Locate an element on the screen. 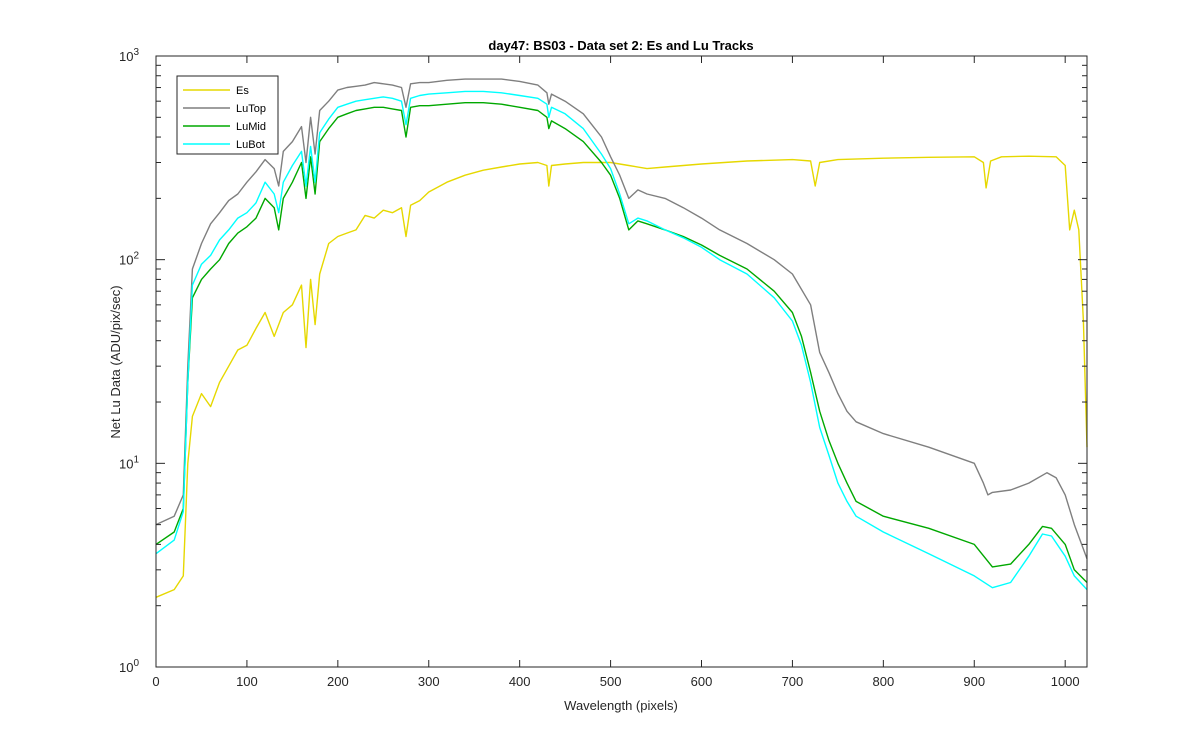 The height and width of the screenshot is (755, 1200). y-tick-label: 10³ is located at coordinates (129, 55).